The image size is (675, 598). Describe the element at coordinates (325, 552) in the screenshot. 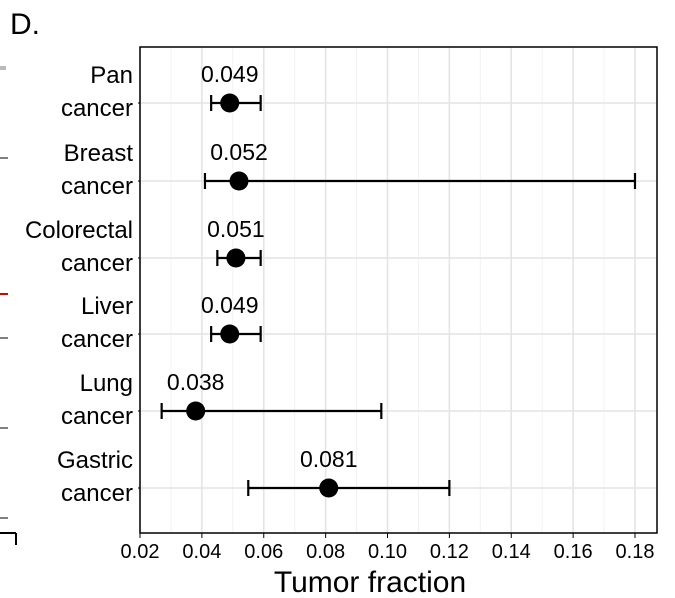

I see `x-tick-label: 0.08` at that location.